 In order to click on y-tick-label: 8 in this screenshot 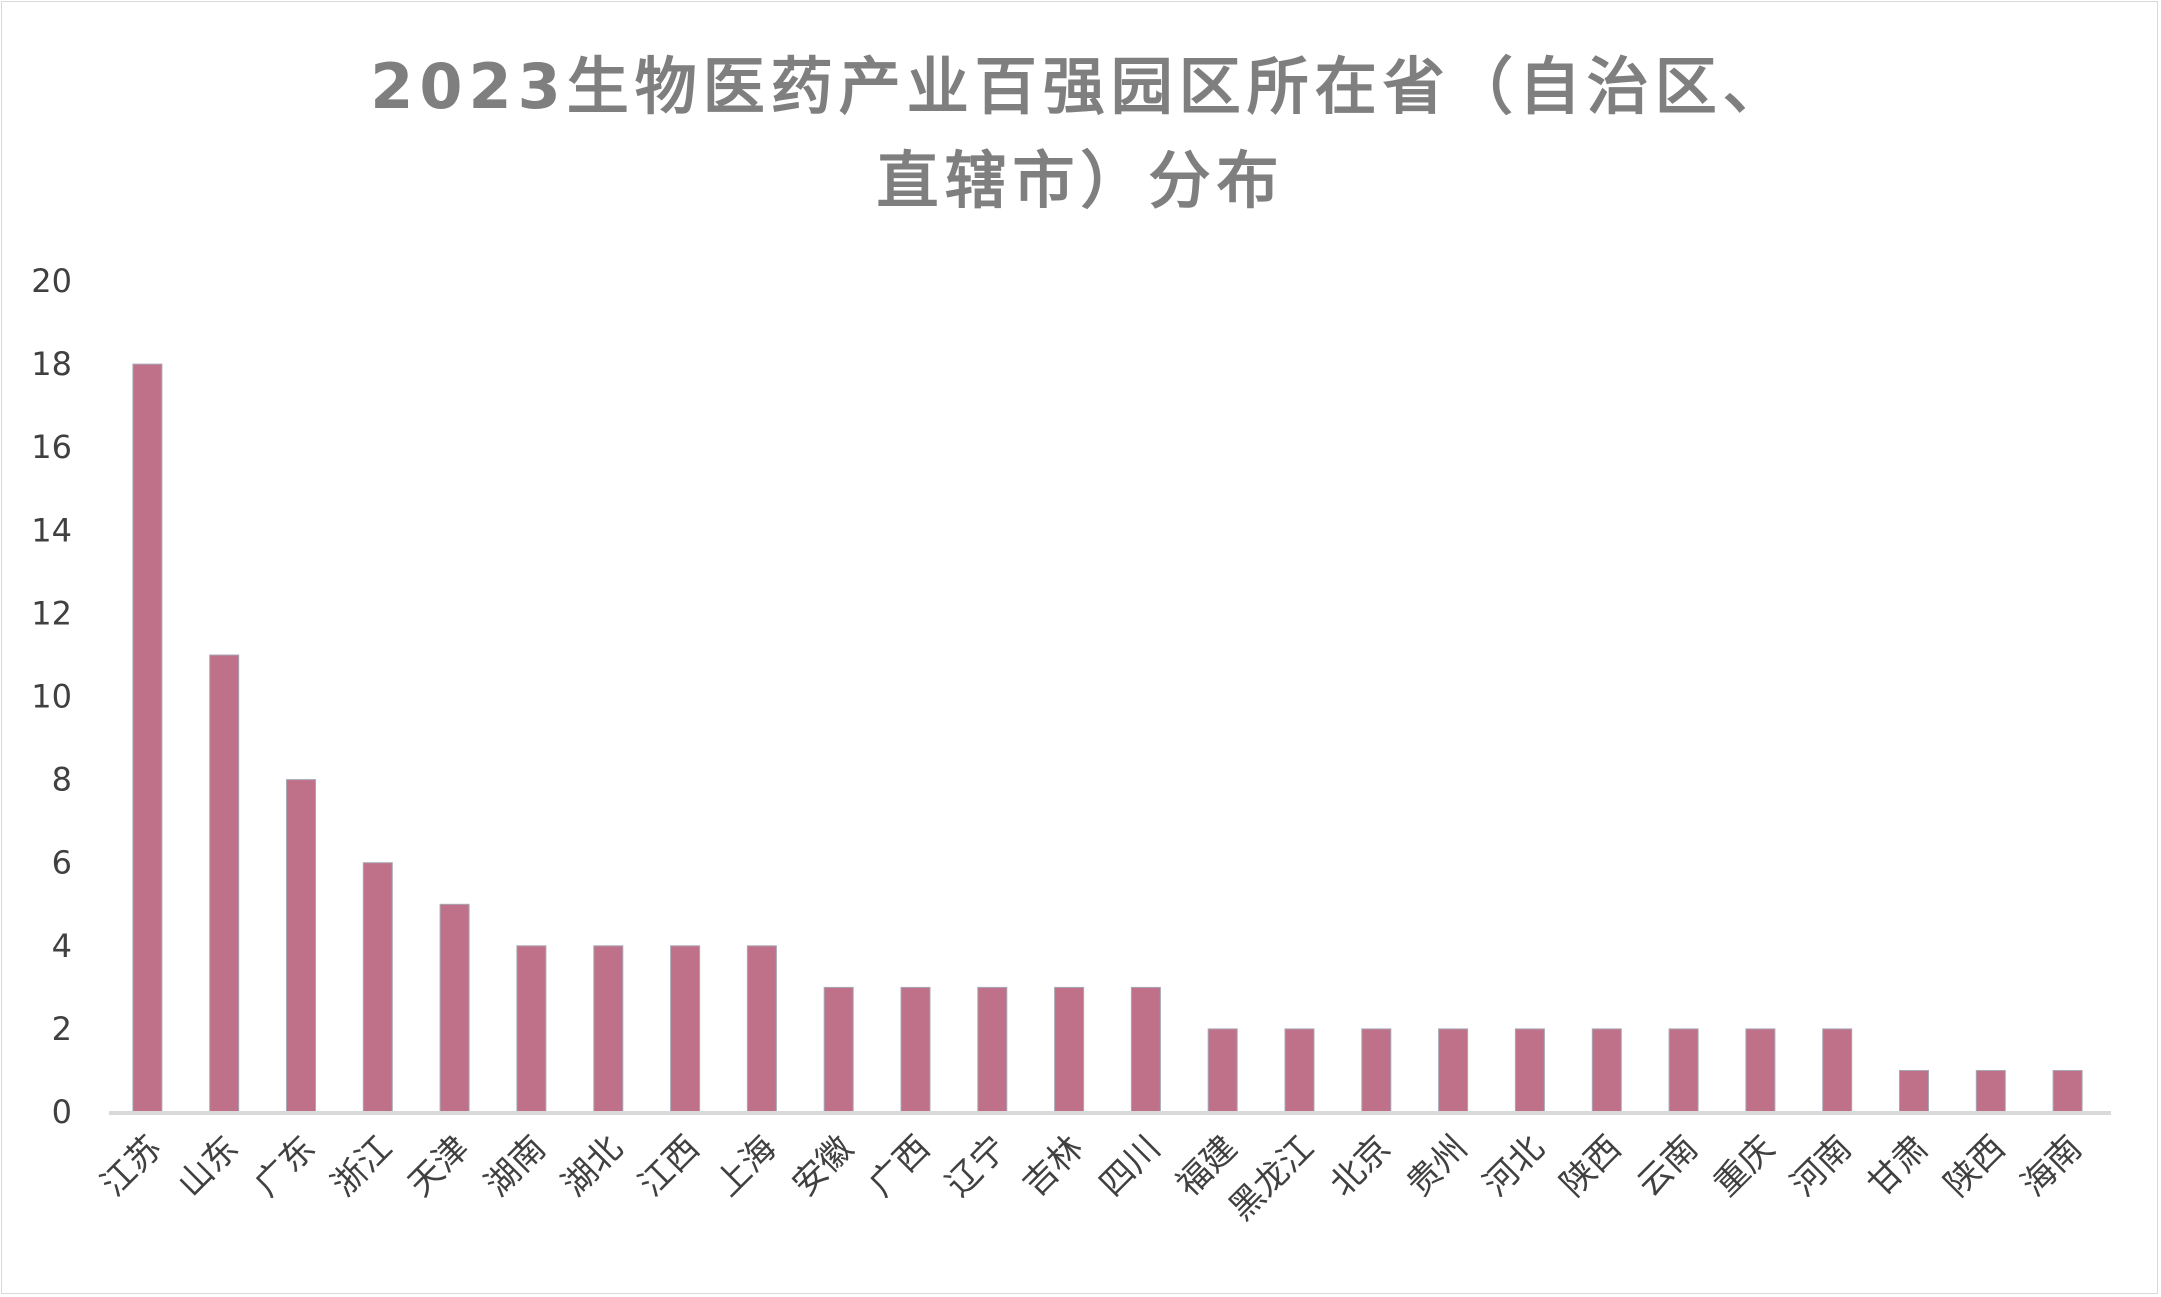, I will do `click(62, 780)`.